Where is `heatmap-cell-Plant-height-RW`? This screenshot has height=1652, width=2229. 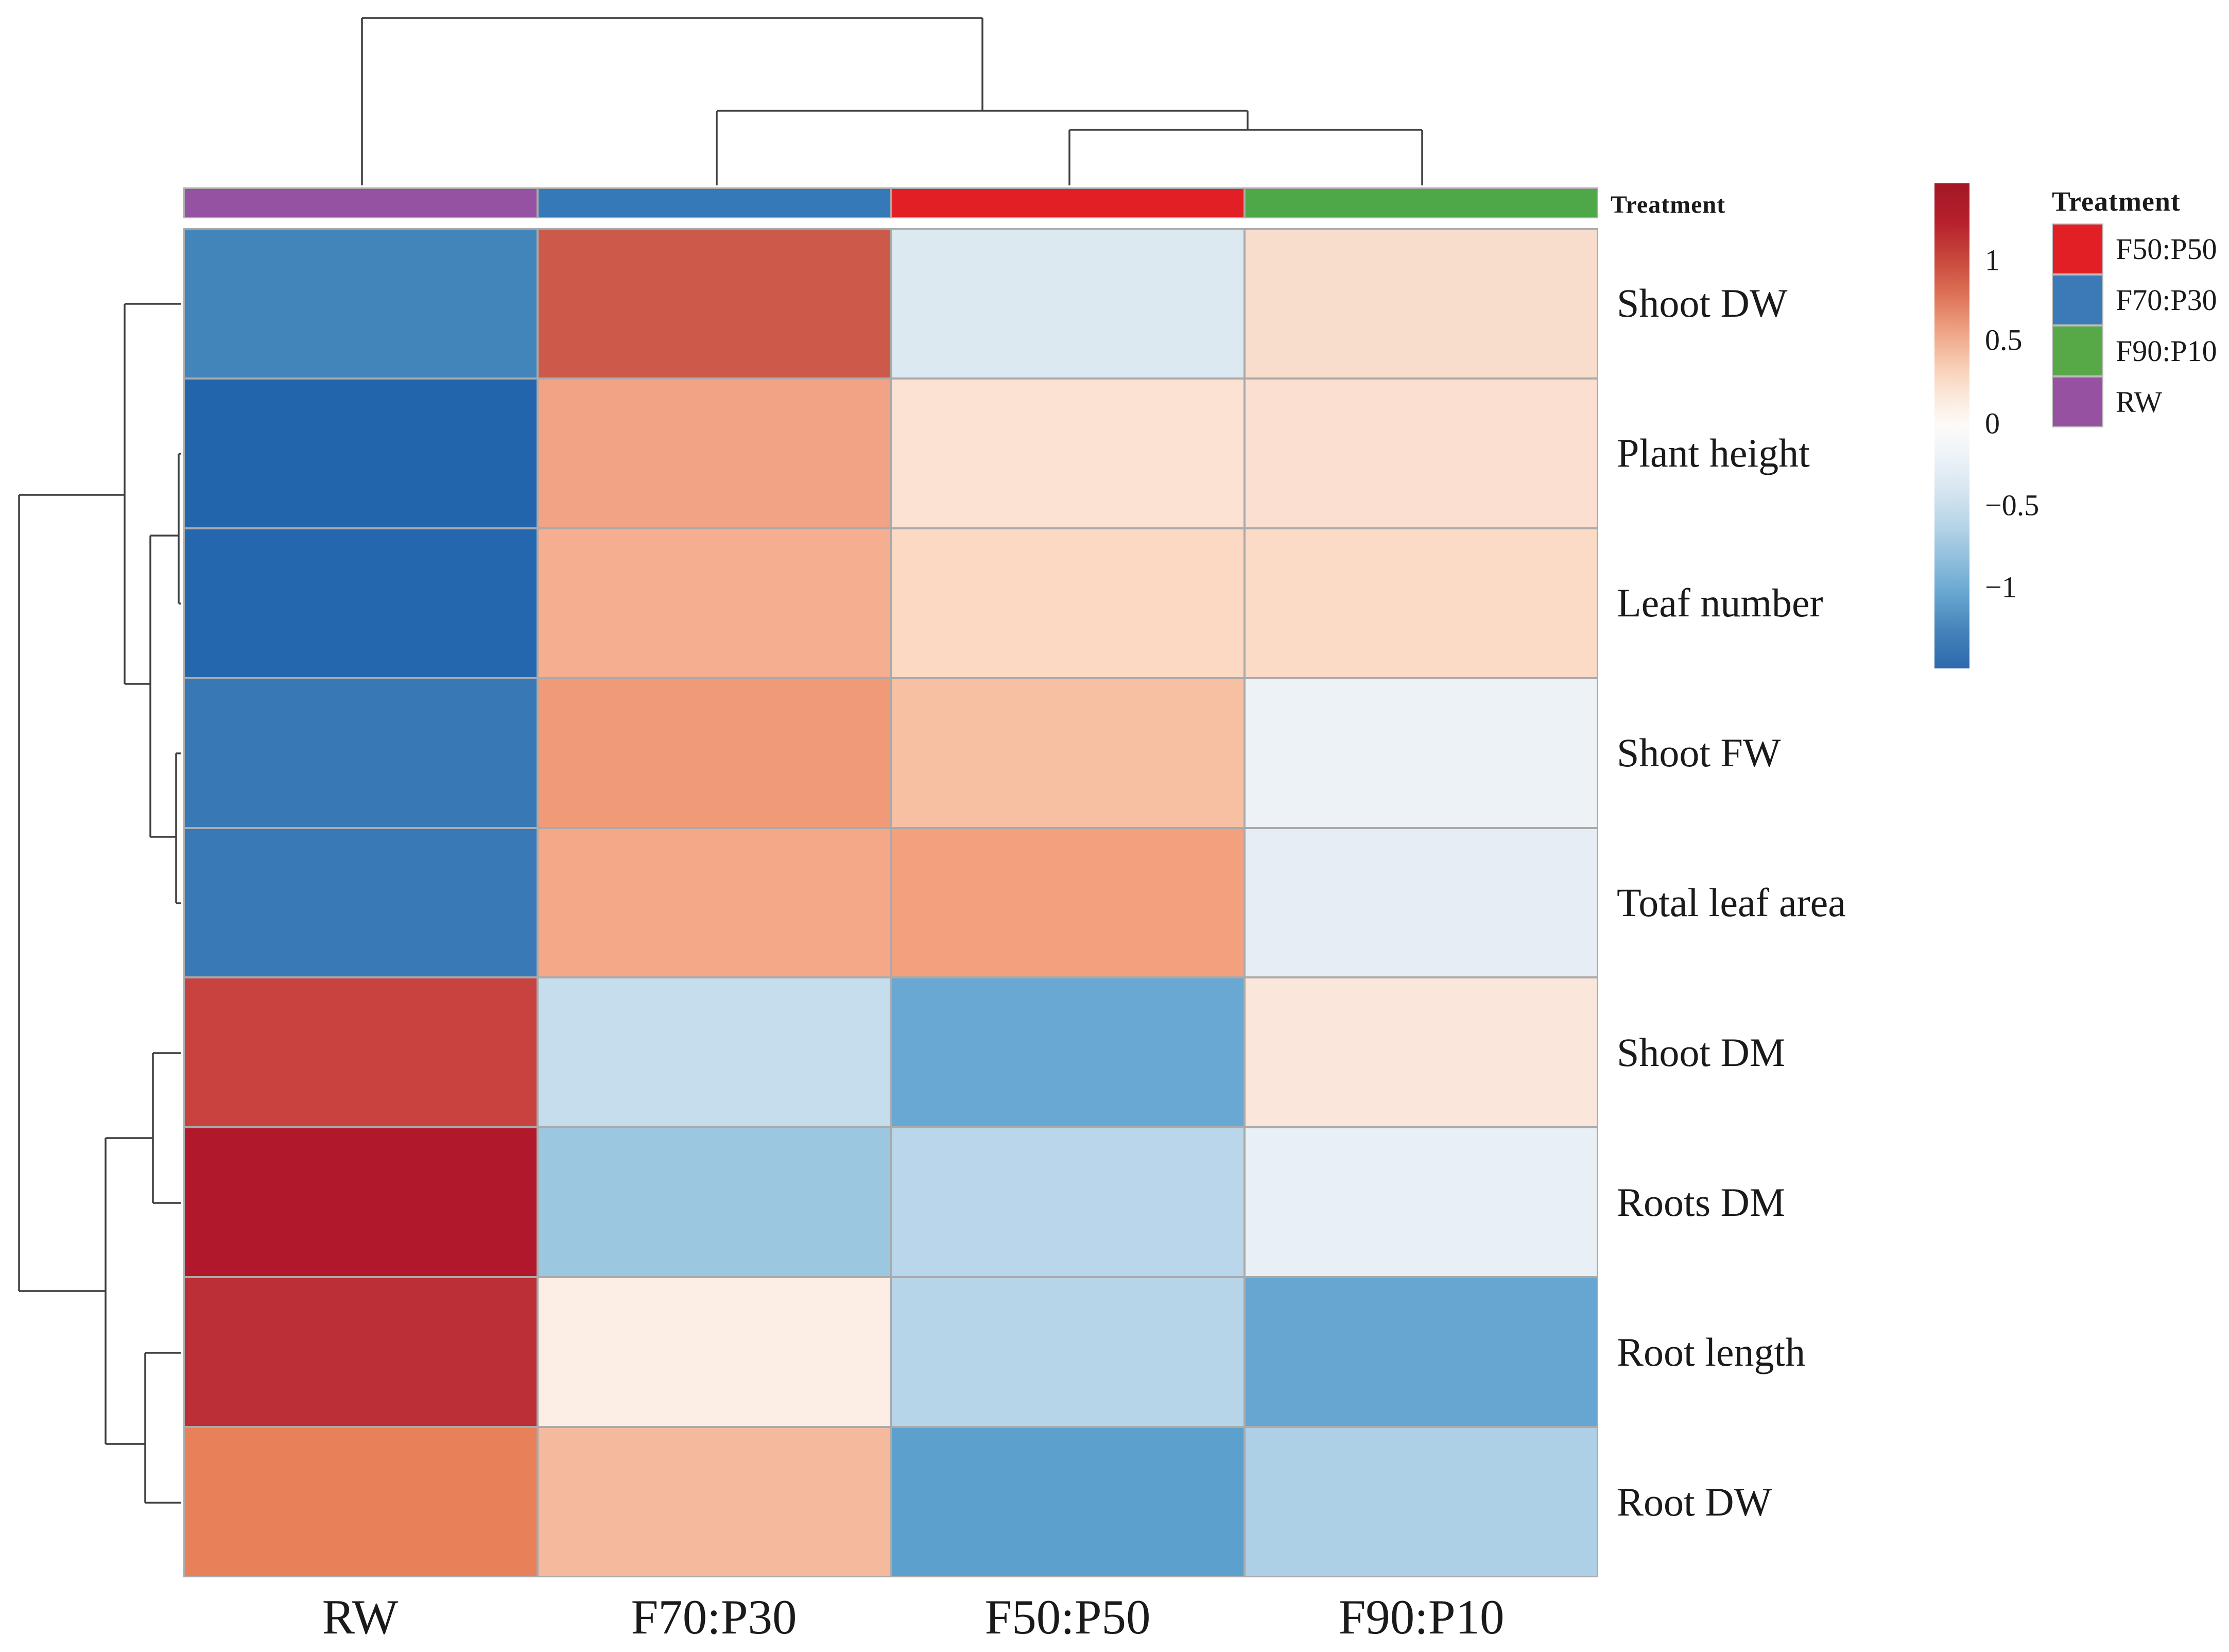
heatmap-cell-Plant-height-RW is located at coordinates (361, 453).